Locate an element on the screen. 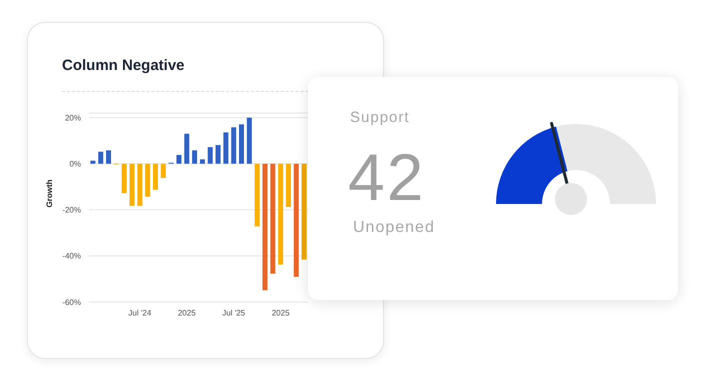 The image size is (705, 391). y-tick-label: 0% is located at coordinates (75, 164).